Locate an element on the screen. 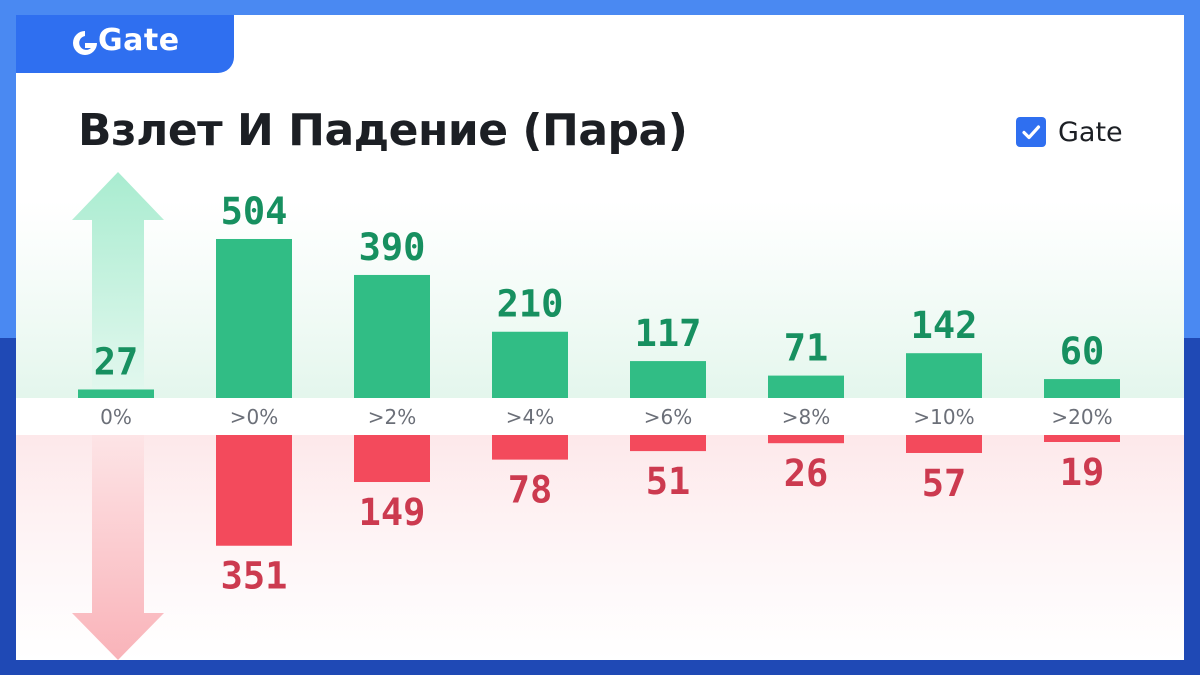  x-tick-label: >6% is located at coordinates (668, 417).